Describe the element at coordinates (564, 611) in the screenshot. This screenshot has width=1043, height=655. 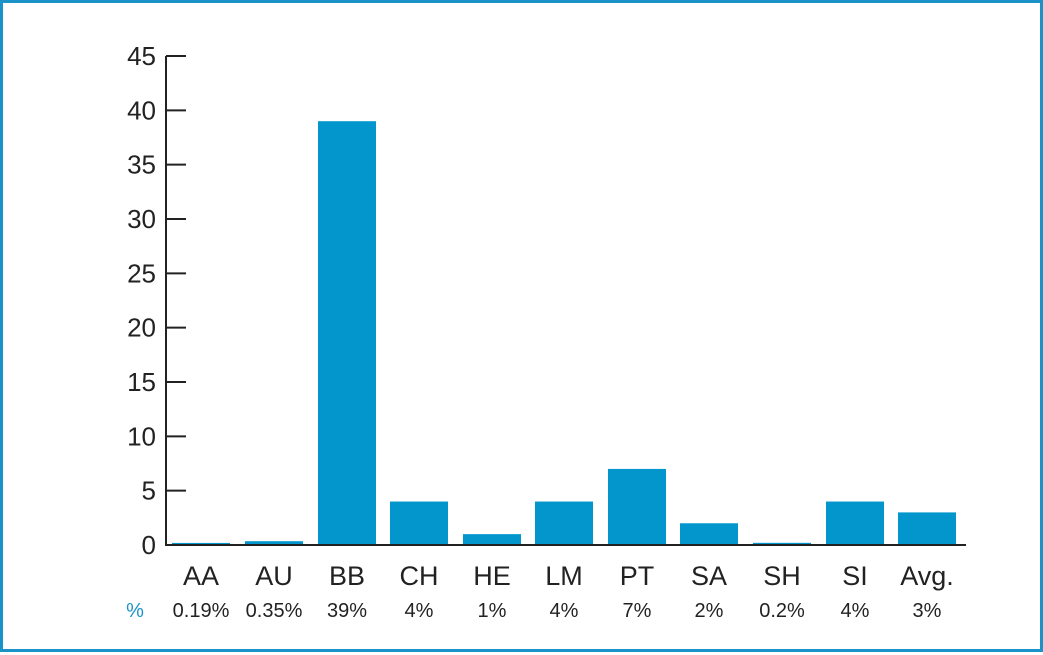
I see `value-label-lm: 4%` at that location.